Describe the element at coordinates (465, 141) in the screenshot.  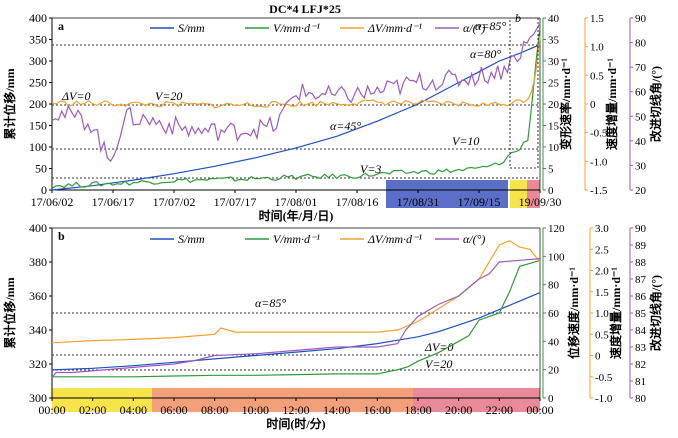
I see `annotation: V=10` at that location.